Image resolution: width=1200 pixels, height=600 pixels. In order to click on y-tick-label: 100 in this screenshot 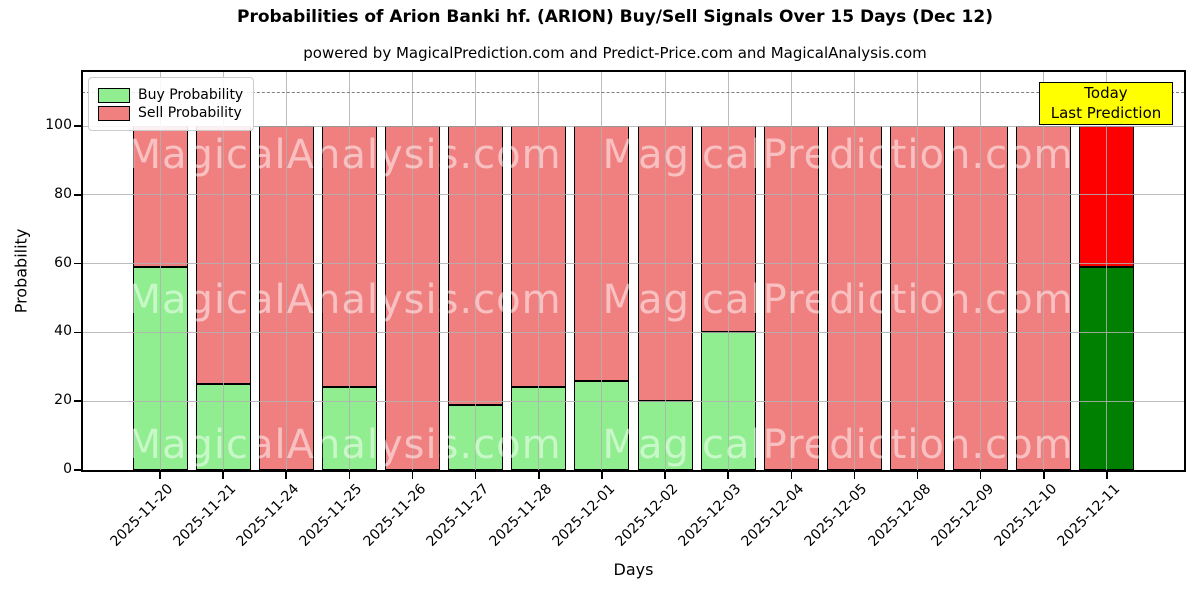, I will do `click(58, 125)`.